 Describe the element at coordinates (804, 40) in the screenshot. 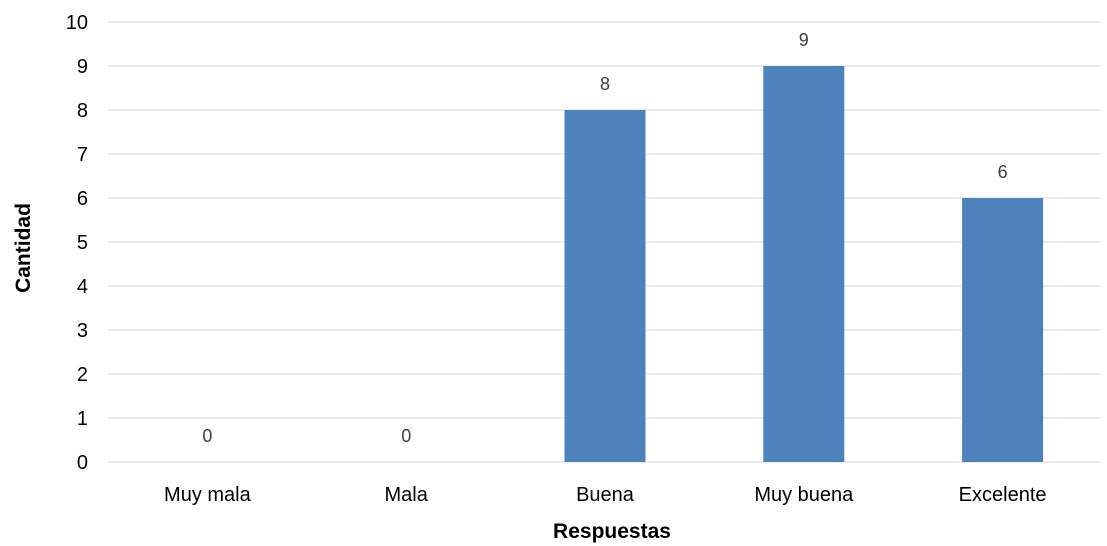

I see `data-label: 9` at that location.